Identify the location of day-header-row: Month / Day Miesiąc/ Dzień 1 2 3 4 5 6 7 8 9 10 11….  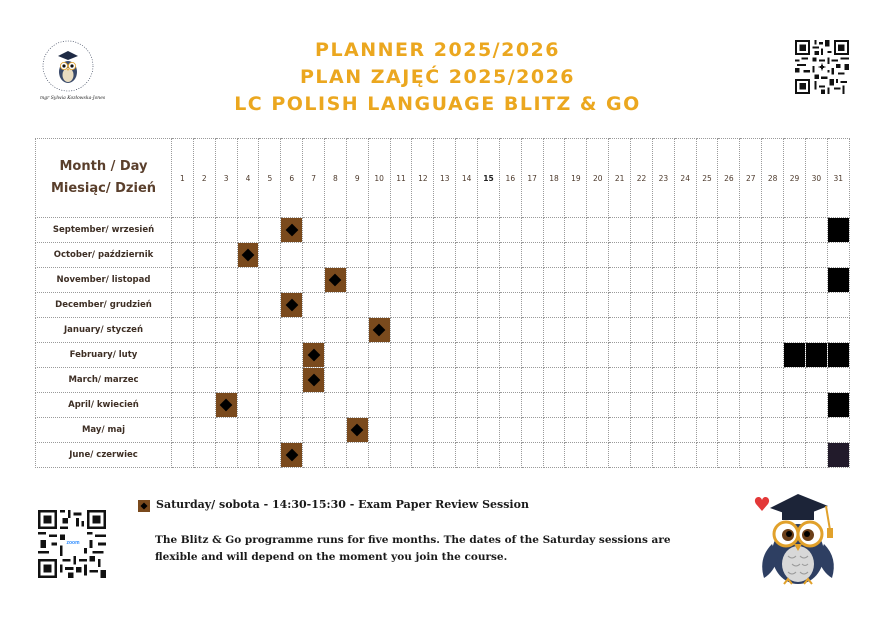
(442, 178).